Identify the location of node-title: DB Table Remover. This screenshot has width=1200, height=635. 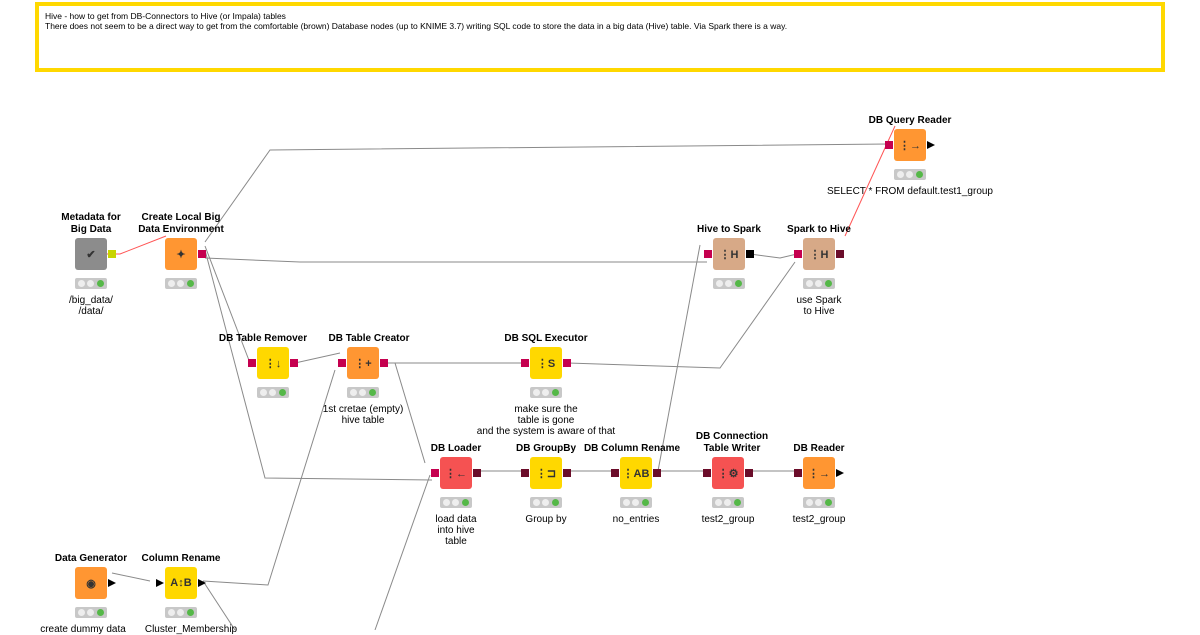
(263, 338).